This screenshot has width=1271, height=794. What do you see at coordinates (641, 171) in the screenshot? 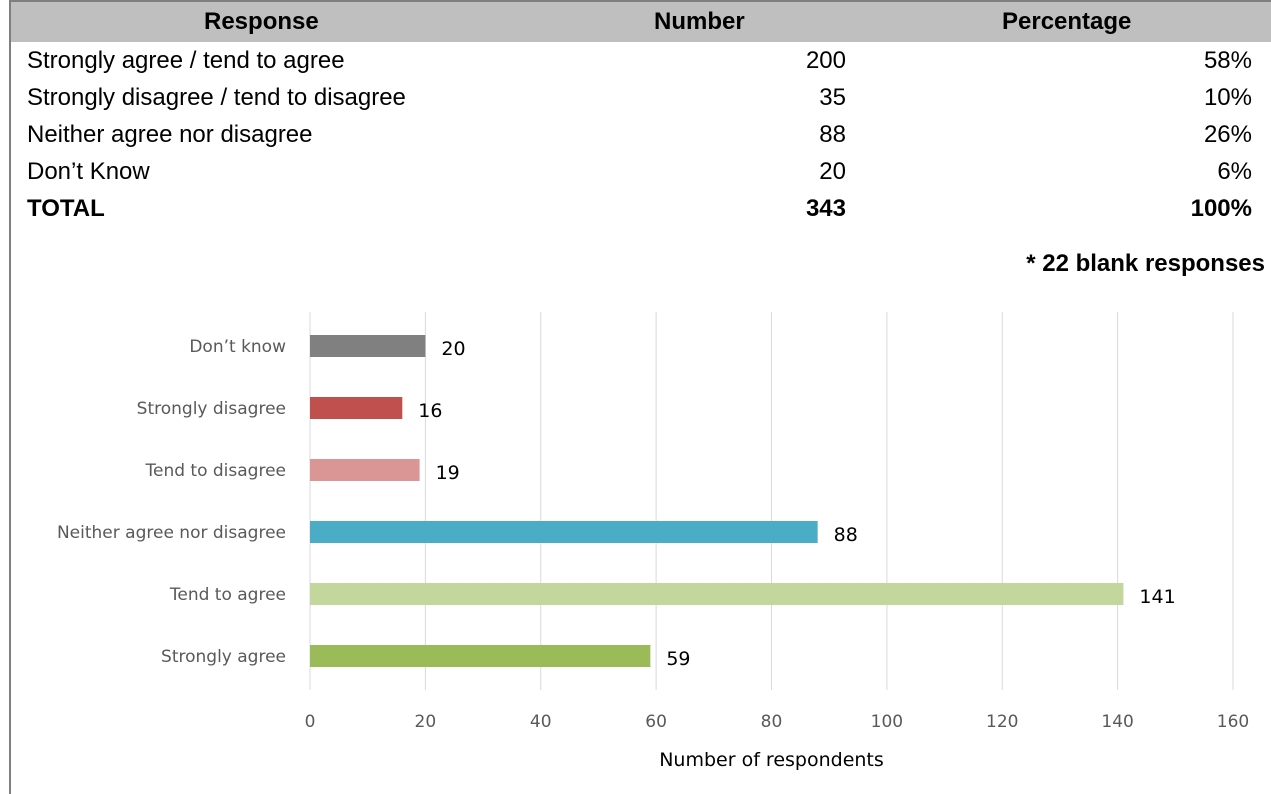
I see `table-row: Don’t Know 20 6%` at bounding box center [641, 171].